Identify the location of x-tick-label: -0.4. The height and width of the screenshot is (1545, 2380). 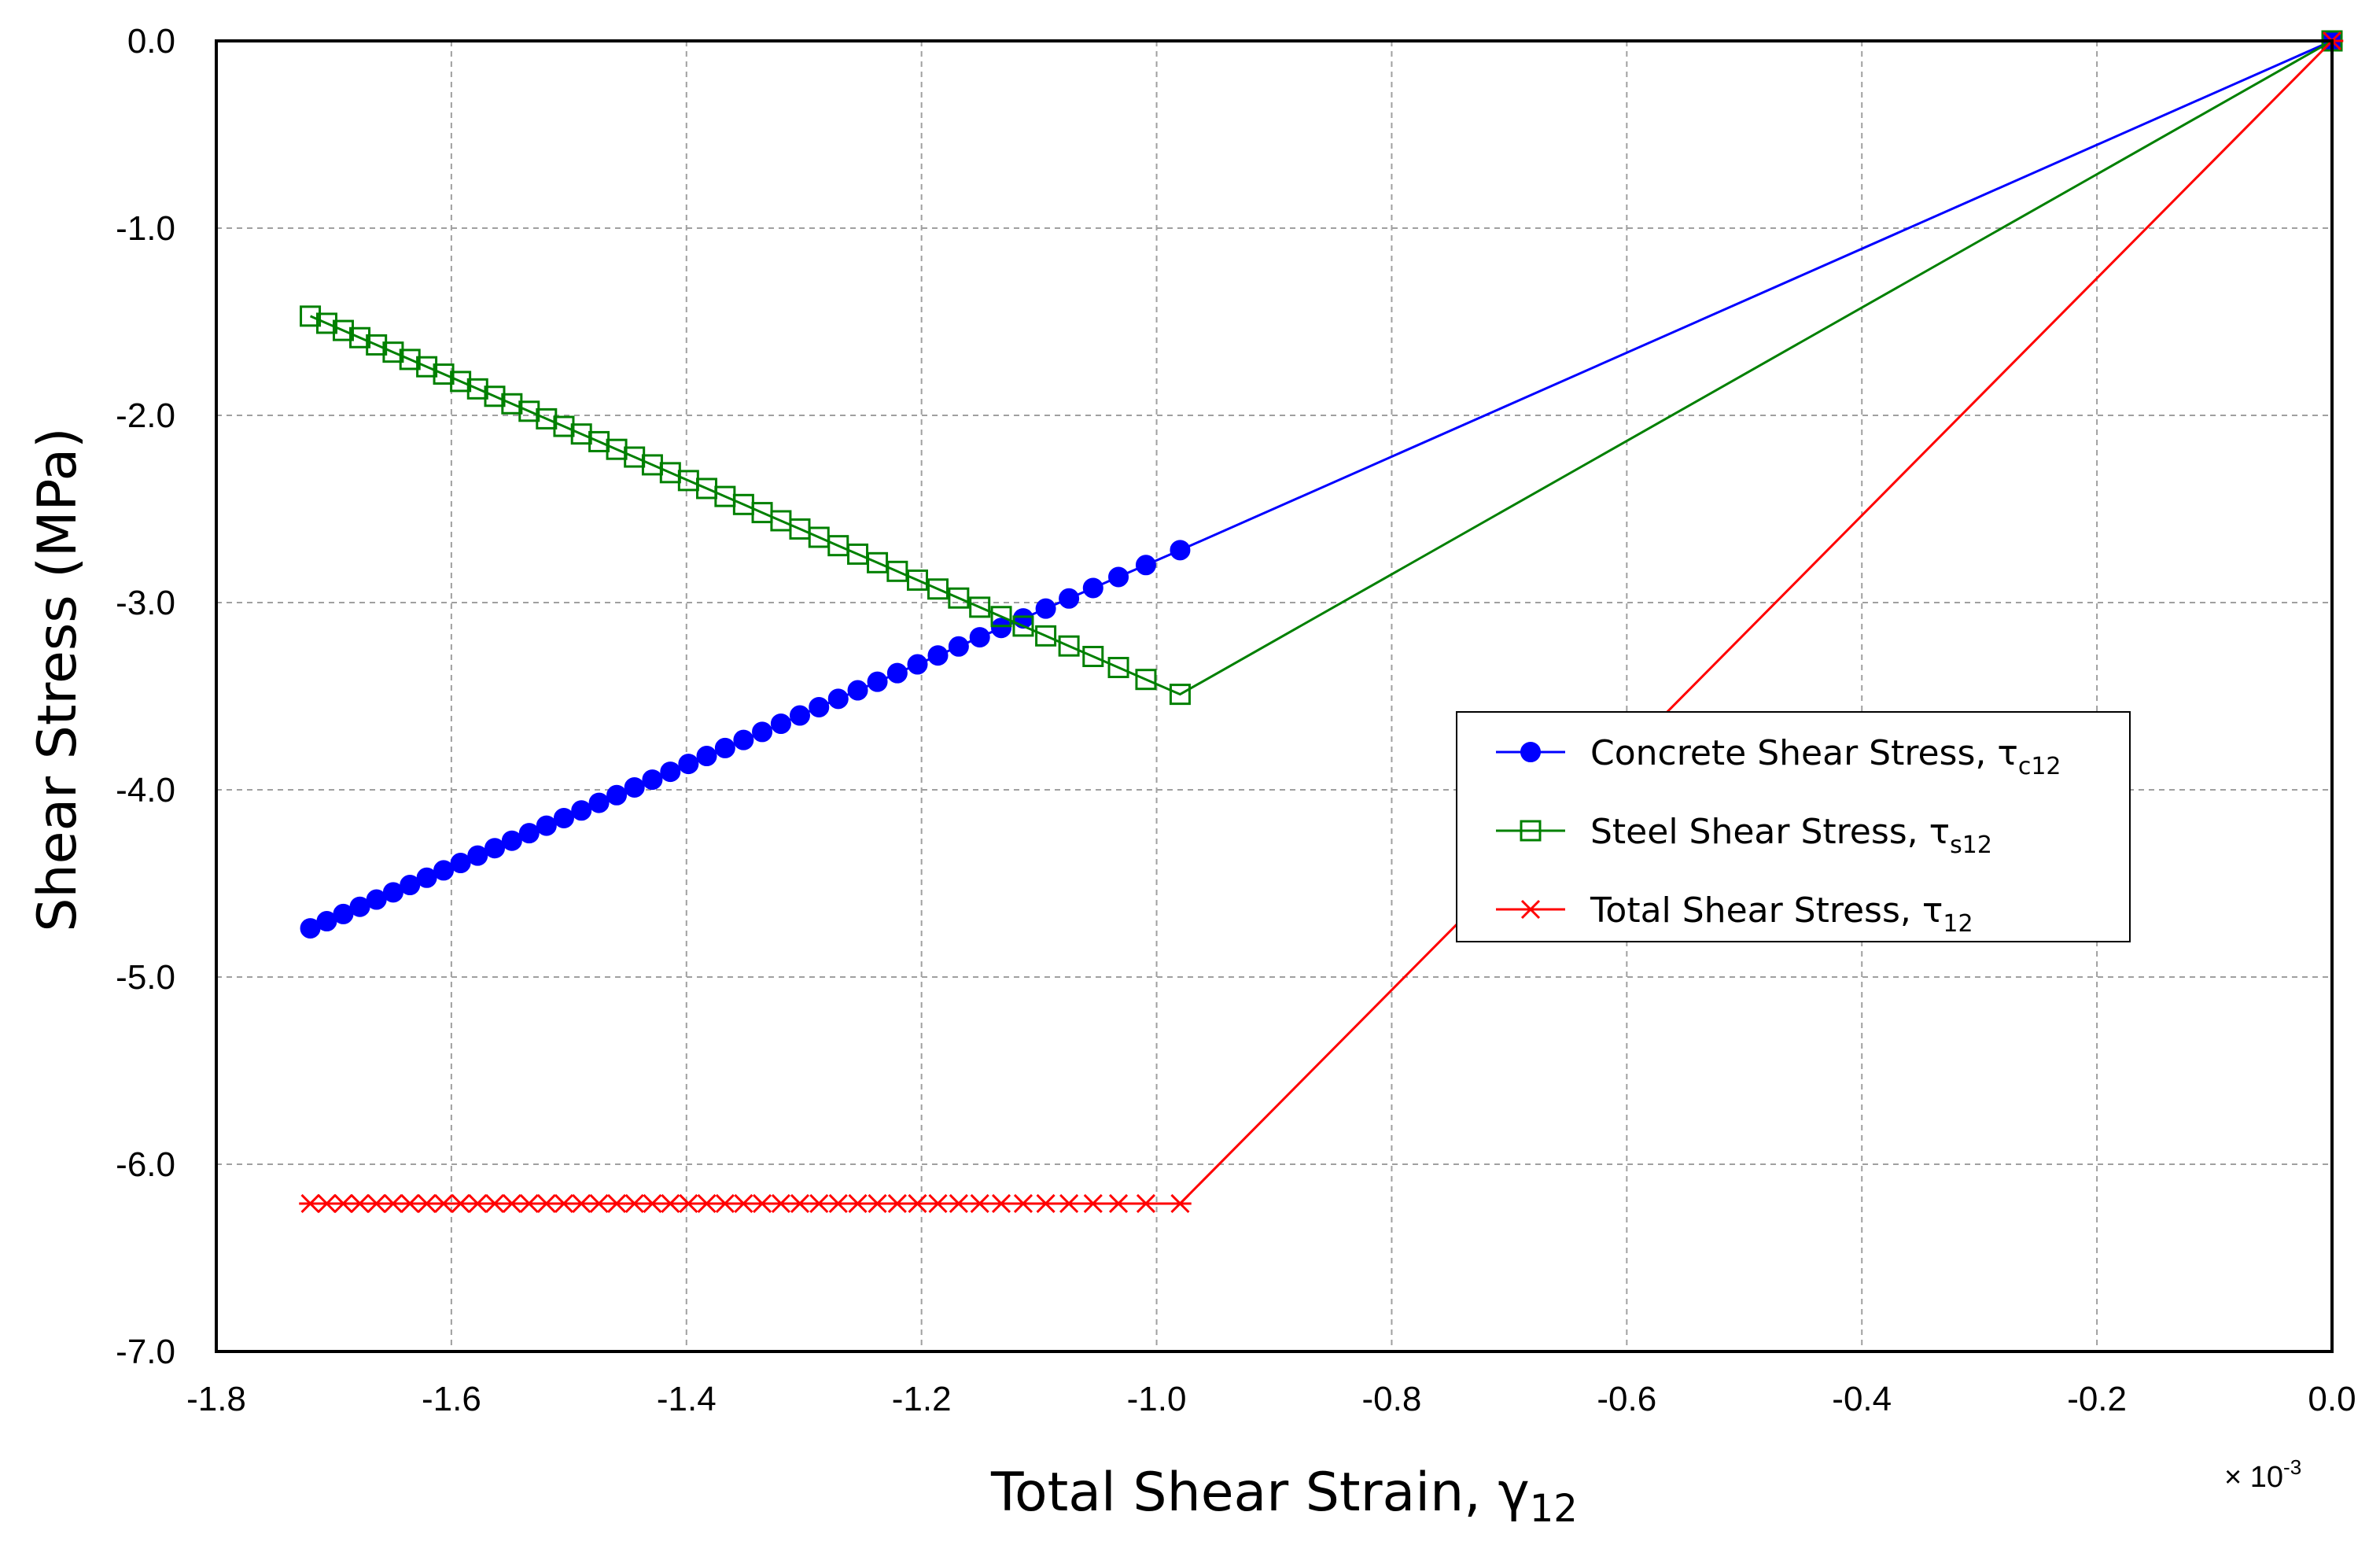
(1862, 1399).